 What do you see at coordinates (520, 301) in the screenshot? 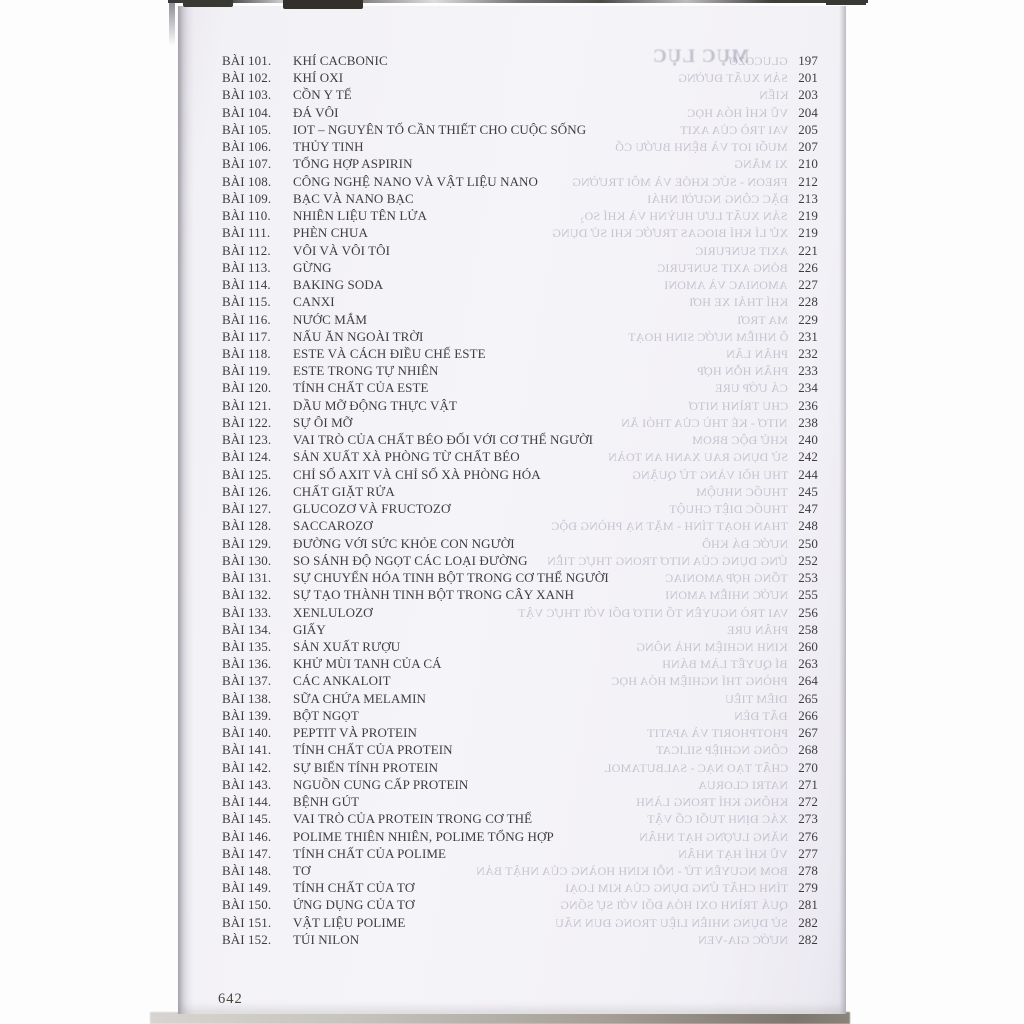
I see `toc-row: BÀI 115. CANXI 228` at bounding box center [520, 301].